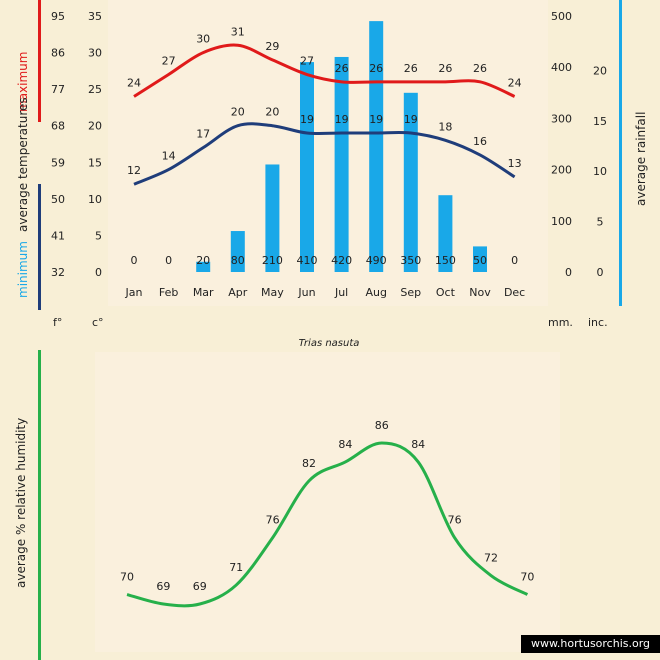  I want to click on mm-tick-label: 200, so click(561, 170).